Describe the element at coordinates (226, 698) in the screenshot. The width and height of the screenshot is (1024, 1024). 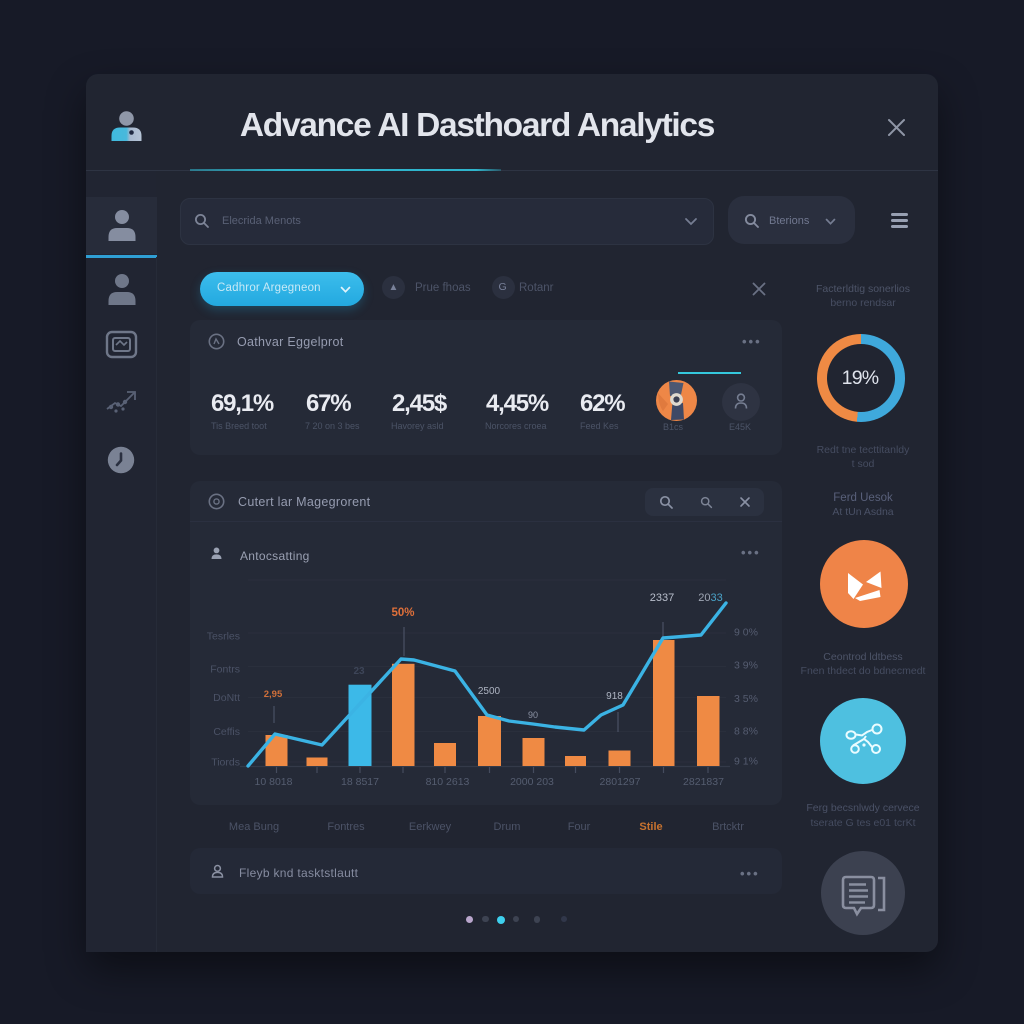
I see `svg-text: DoNtt` at that location.